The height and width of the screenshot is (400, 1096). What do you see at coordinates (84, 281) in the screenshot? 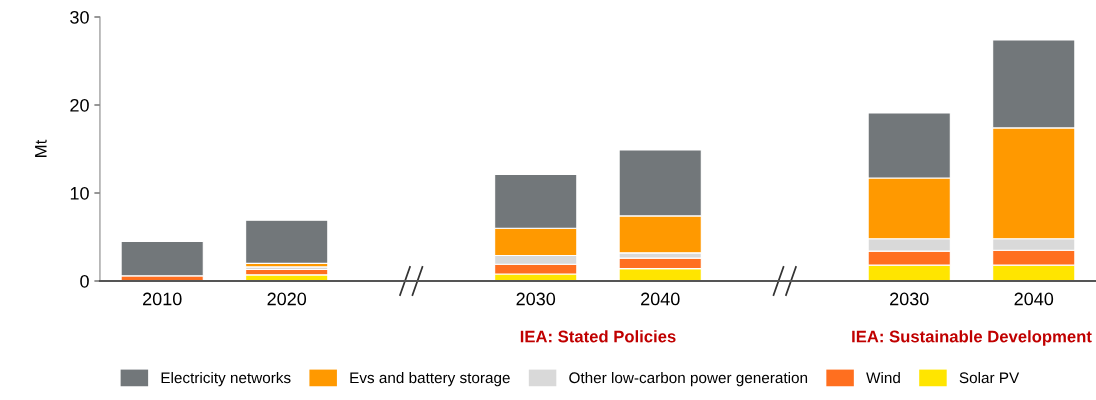
I see `y-tick-label: 0` at bounding box center [84, 281].